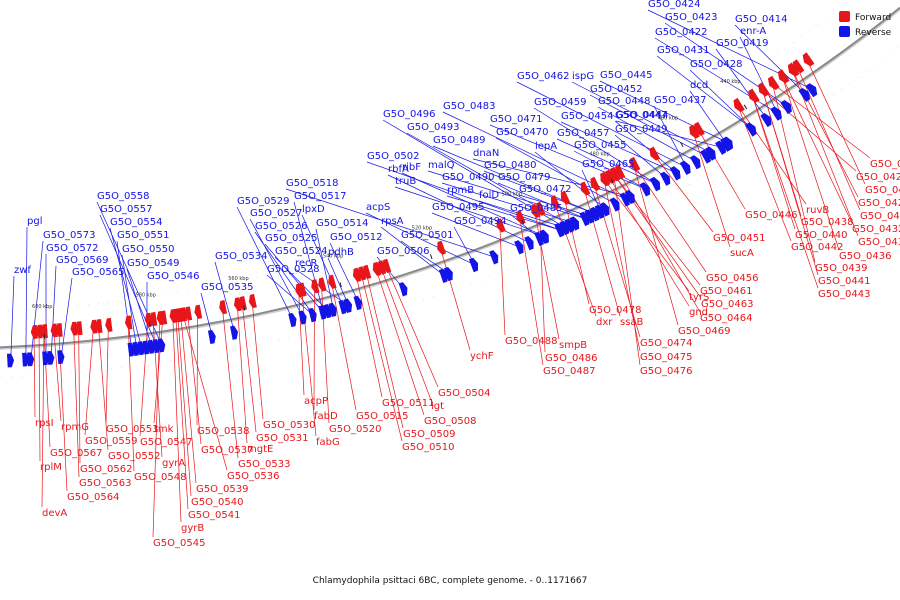  I want to click on forward-gene-label: G5O_0469, so click(704, 331).